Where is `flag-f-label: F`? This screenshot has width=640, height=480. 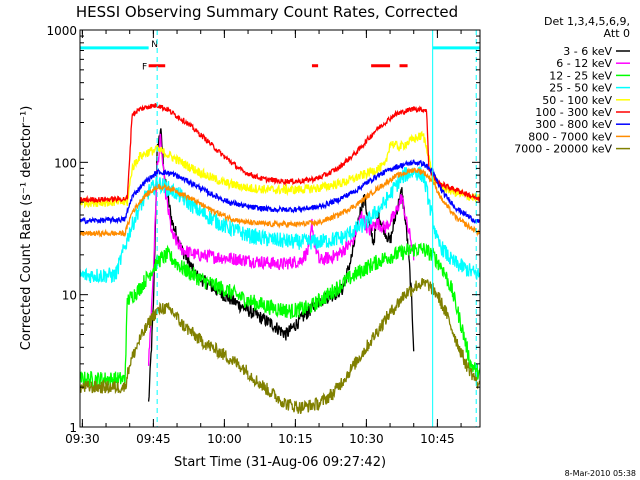
flag-f-label: F is located at coordinates (144, 68).